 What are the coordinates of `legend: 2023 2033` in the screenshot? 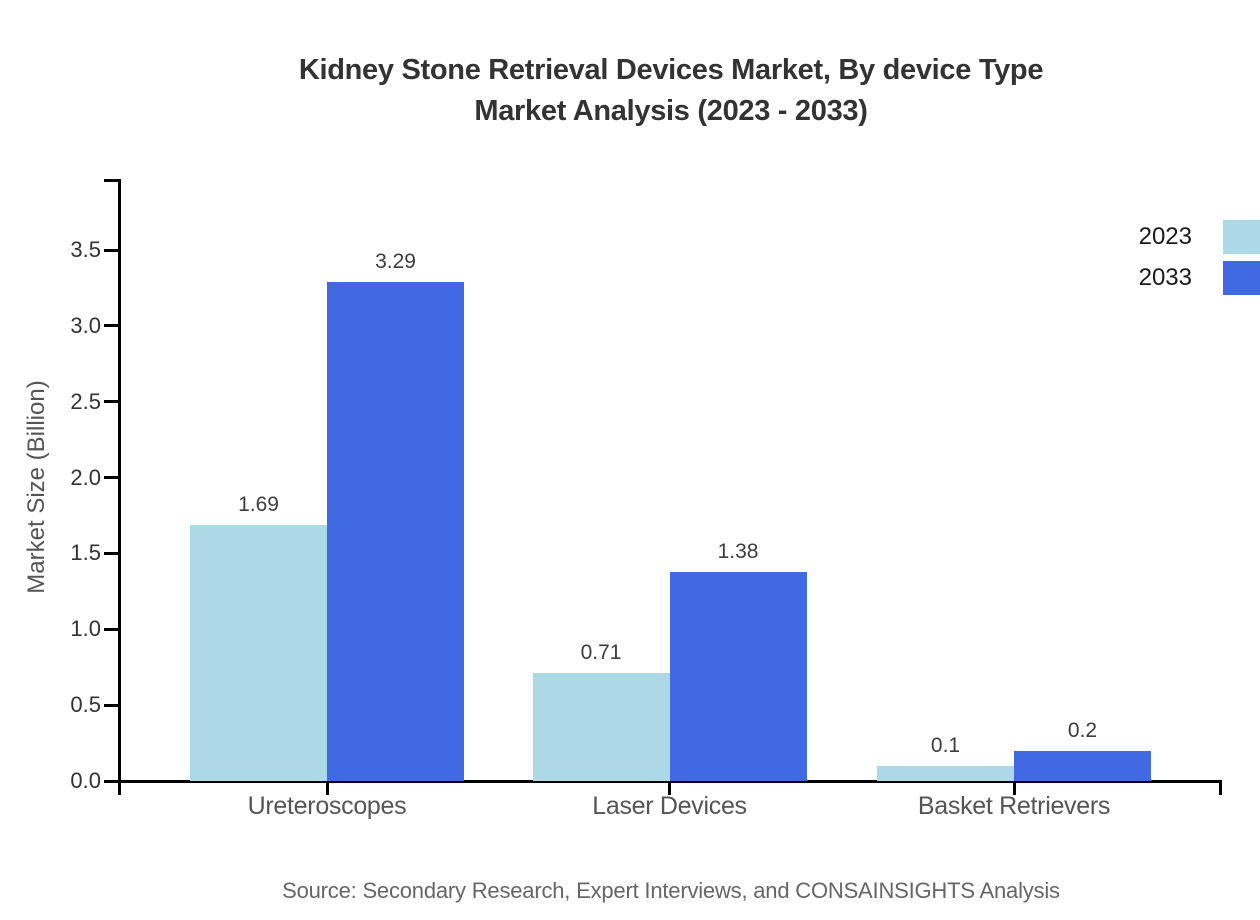 It's located at (1199, 261).